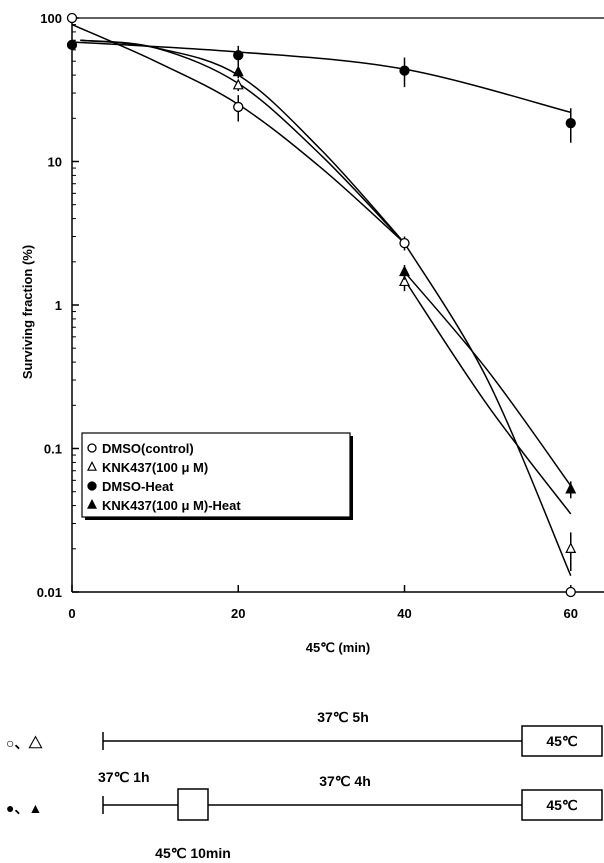 The width and height of the screenshot is (604, 863). What do you see at coordinates (55, 162) in the screenshot?
I see `y-tick-label: 10` at bounding box center [55, 162].